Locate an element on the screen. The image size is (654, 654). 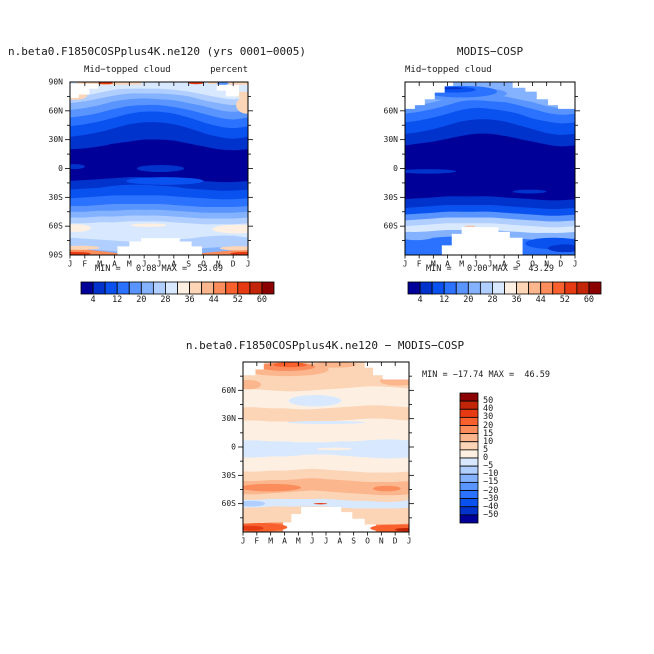
panel-b-colorbar-labels: 4 12 20 28 36 44 52 60 is located at coordinates (504, 300).